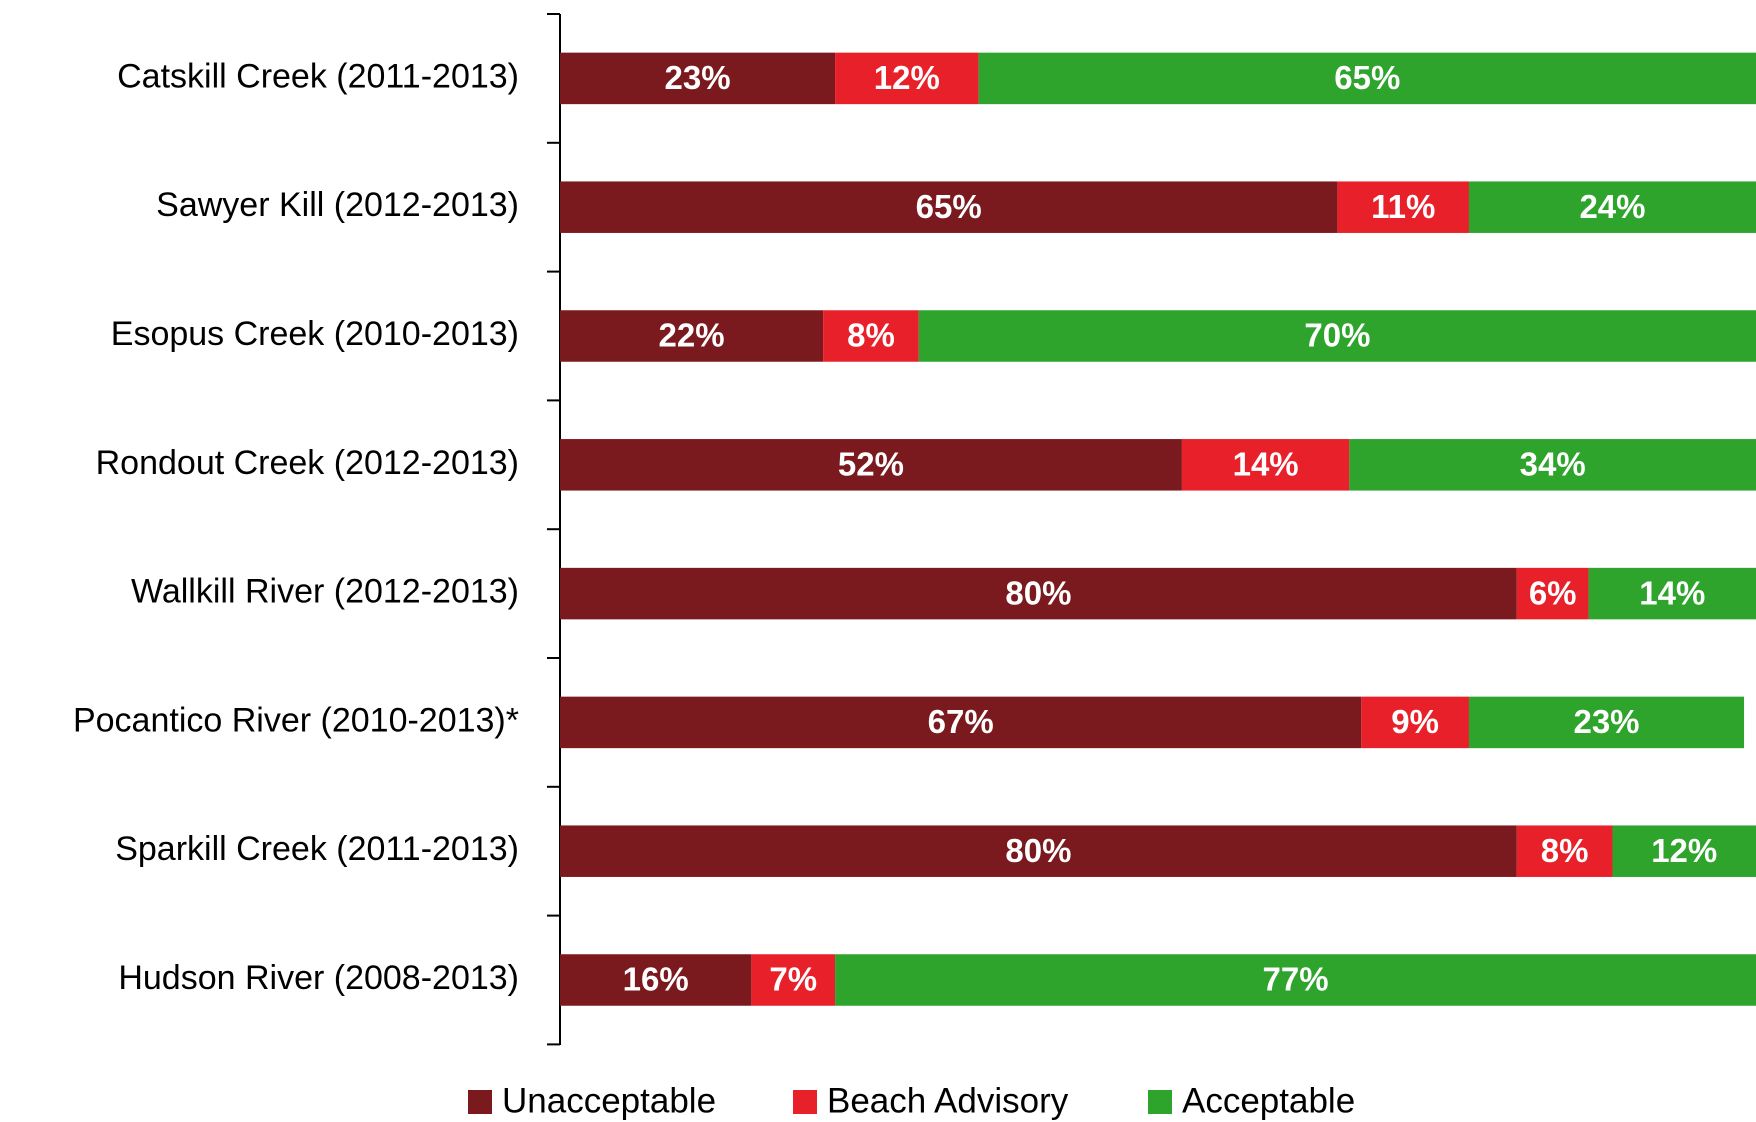 The width and height of the screenshot is (1756, 1122). I want to click on data-label: 52%, so click(871, 464).